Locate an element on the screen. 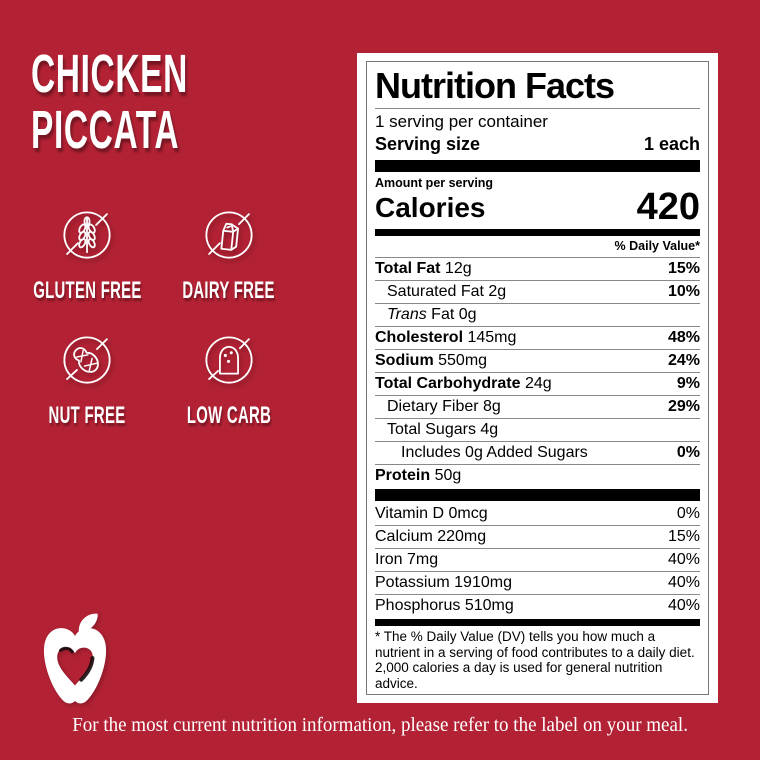 This screenshot has height=760, width=760. badge-low-carb: LOW CARB is located at coordinates (229, 380).